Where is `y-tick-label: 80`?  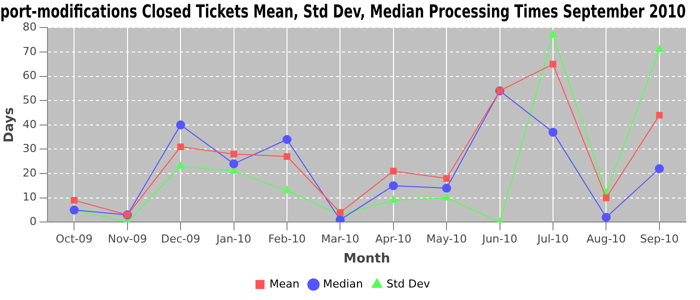 y-tick-label: 80 is located at coordinates (29, 27).